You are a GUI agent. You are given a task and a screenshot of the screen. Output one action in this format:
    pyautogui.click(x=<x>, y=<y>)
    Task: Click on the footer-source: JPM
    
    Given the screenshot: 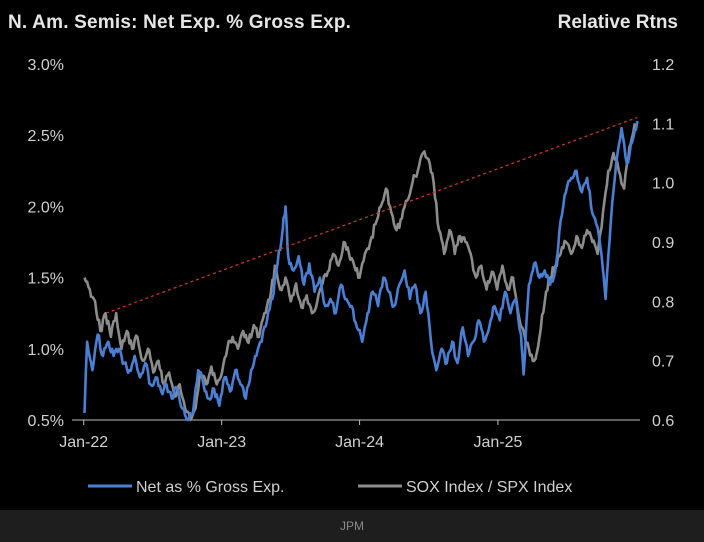 What is the action you would take?
    pyautogui.click(x=352, y=526)
    